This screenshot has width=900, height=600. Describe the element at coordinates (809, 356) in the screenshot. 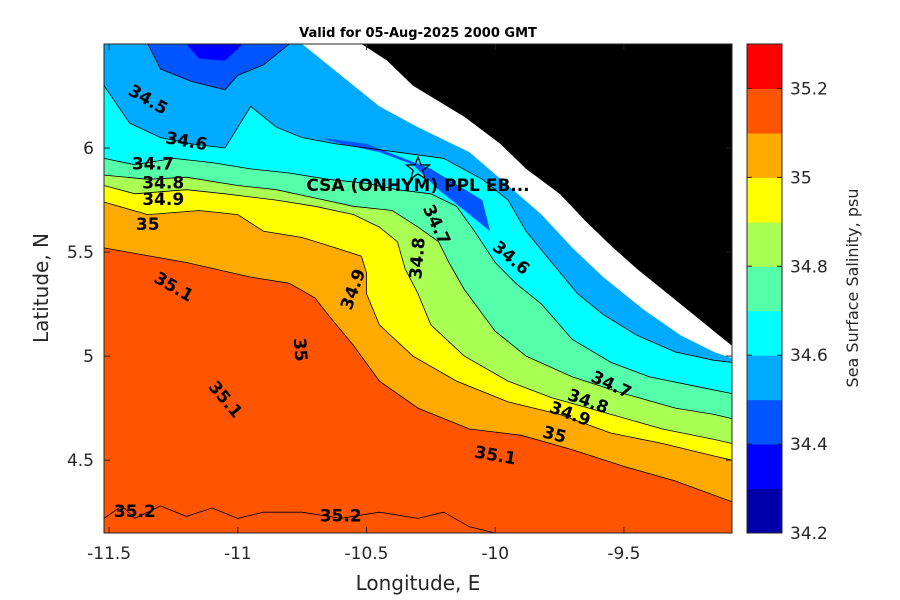

I see `colorbar-tick-label: 34.6` at that location.